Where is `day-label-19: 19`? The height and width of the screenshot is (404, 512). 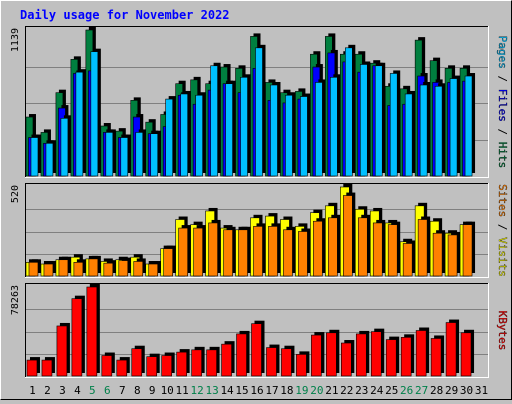 day-label-19: 19 is located at coordinates (301, 390).